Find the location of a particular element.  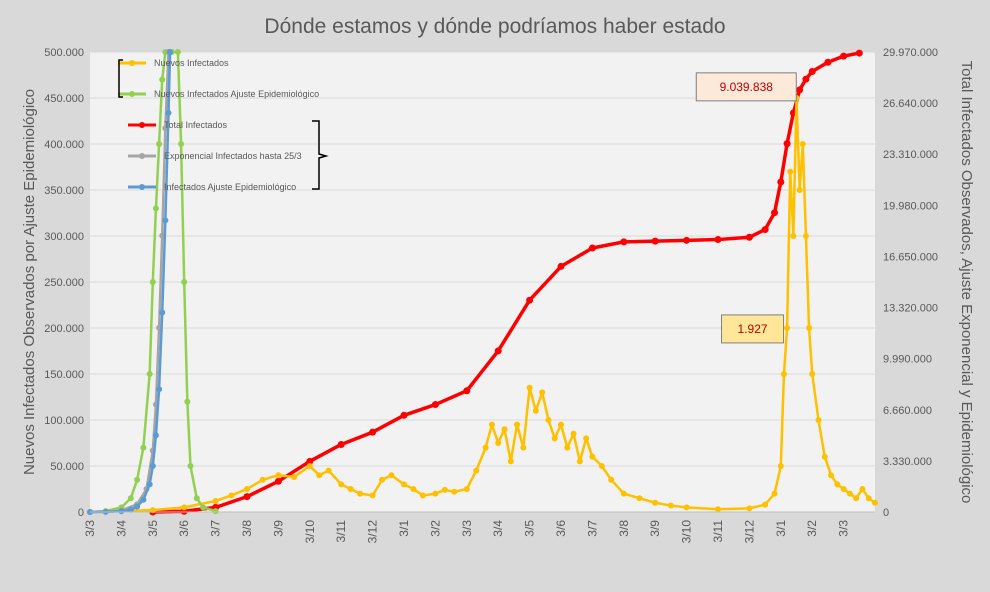

legend-label: Total Infectados is located at coordinates (196, 125).